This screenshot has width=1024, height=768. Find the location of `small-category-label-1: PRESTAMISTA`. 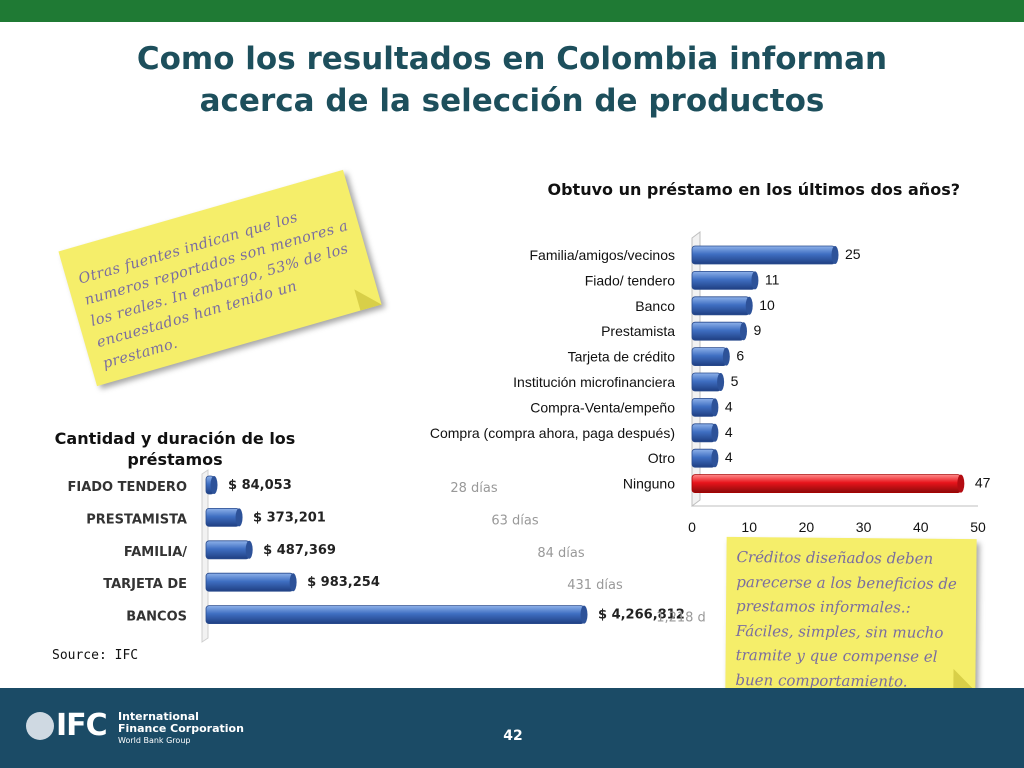

small-category-label-1: PRESTAMISTA is located at coordinates (136, 519).